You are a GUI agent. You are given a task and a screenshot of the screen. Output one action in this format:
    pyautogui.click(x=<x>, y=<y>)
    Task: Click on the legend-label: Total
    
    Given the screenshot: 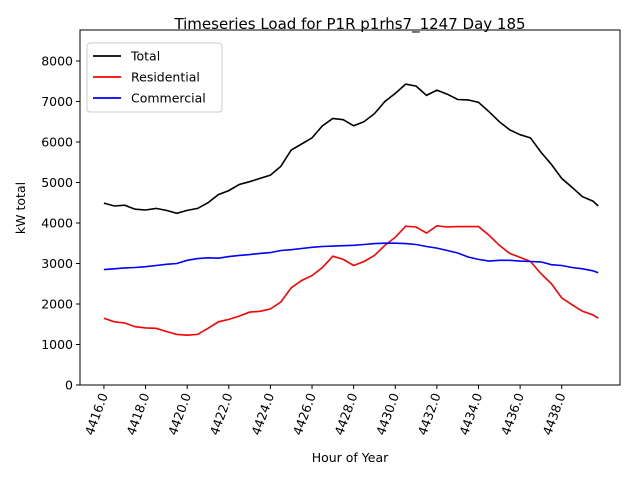 What is the action you would take?
    pyautogui.click(x=145, y=56)
    